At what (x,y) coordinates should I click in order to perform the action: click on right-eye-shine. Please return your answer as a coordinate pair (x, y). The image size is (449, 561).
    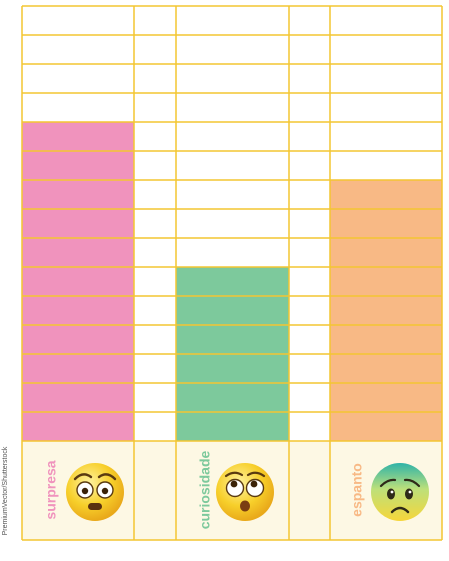
    Looking at the image, I should click on (410, 492).